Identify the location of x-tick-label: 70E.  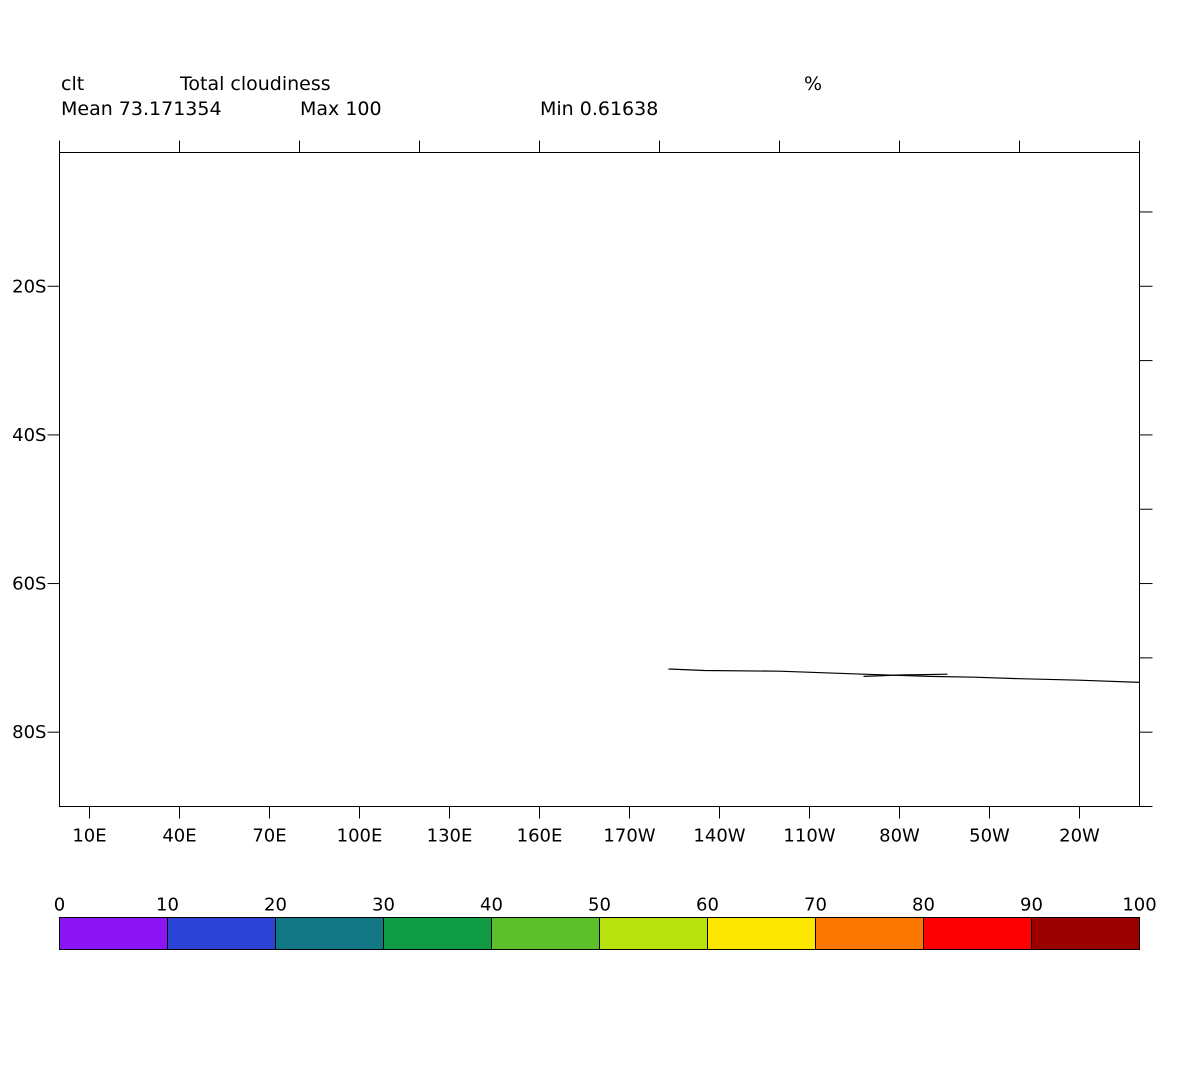
(269, 836).